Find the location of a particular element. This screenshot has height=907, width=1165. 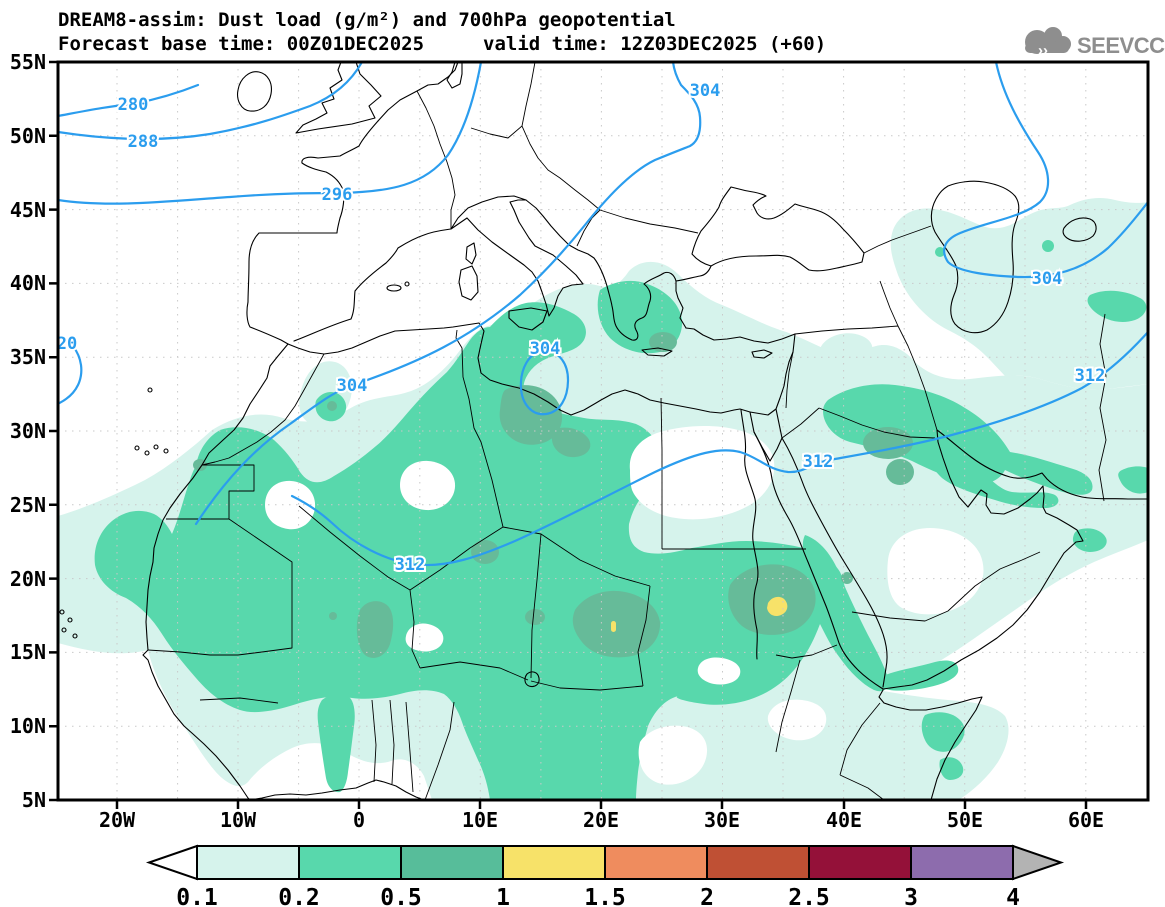

lat-label: 20N is located at coordinates (28, 579).